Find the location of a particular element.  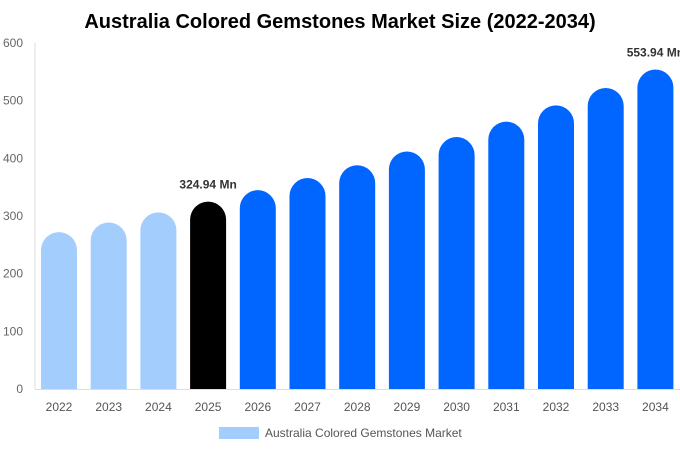

x-tick-label: 2031 is located at coordinates (506, 407).